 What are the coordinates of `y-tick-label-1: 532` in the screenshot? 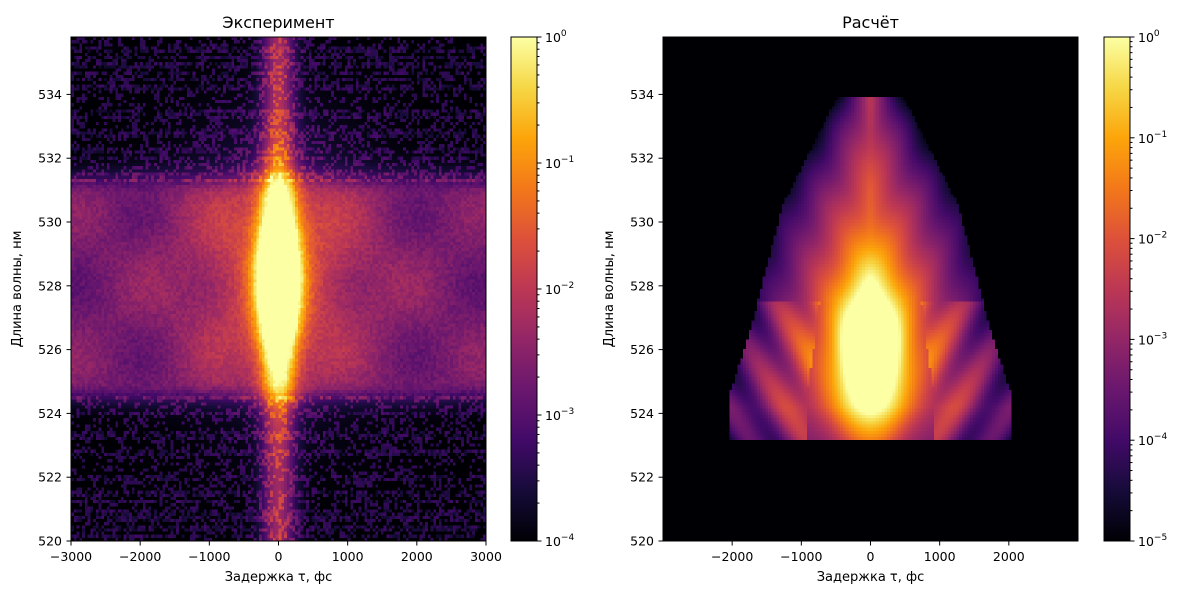 It's located at (642, 158).